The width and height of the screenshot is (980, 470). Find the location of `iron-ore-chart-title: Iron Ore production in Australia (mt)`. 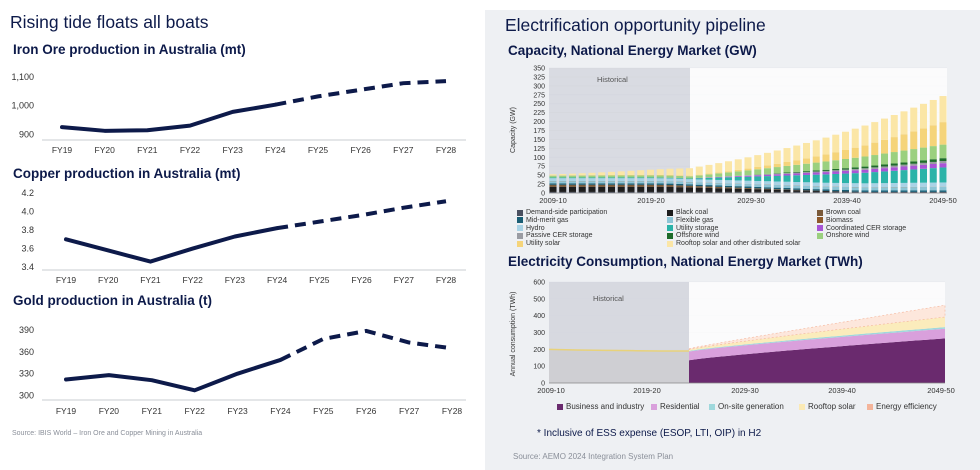

iron-ore-chart-title: Iron Ore production in Australia (mt) is located at coordinates (129, 49).